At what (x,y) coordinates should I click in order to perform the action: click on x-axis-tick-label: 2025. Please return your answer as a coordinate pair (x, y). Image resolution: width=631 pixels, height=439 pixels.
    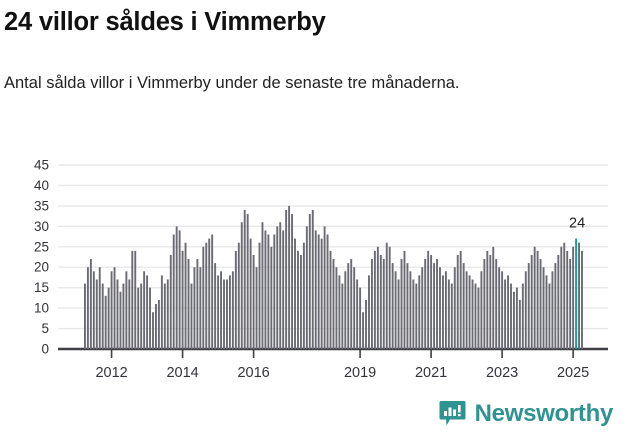
    Looking at the image, I should click on (573, 373).